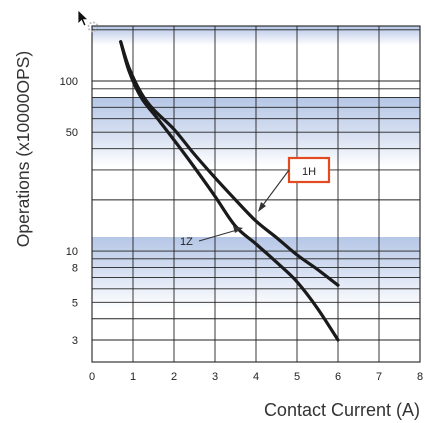  I want to click on y-tick-label-100: 100, so click(69, 82).